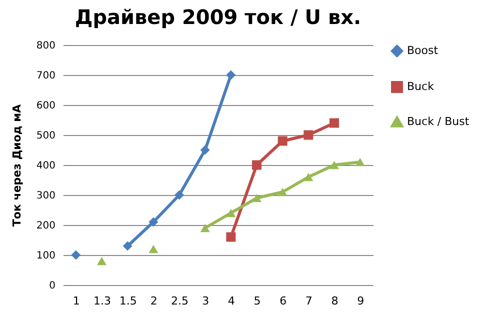 The height and width of the screenshot is (324, 499). Describe the element at coordinates (154, 301) in the screenshot. I see `x-tick-label: 2` at that location.